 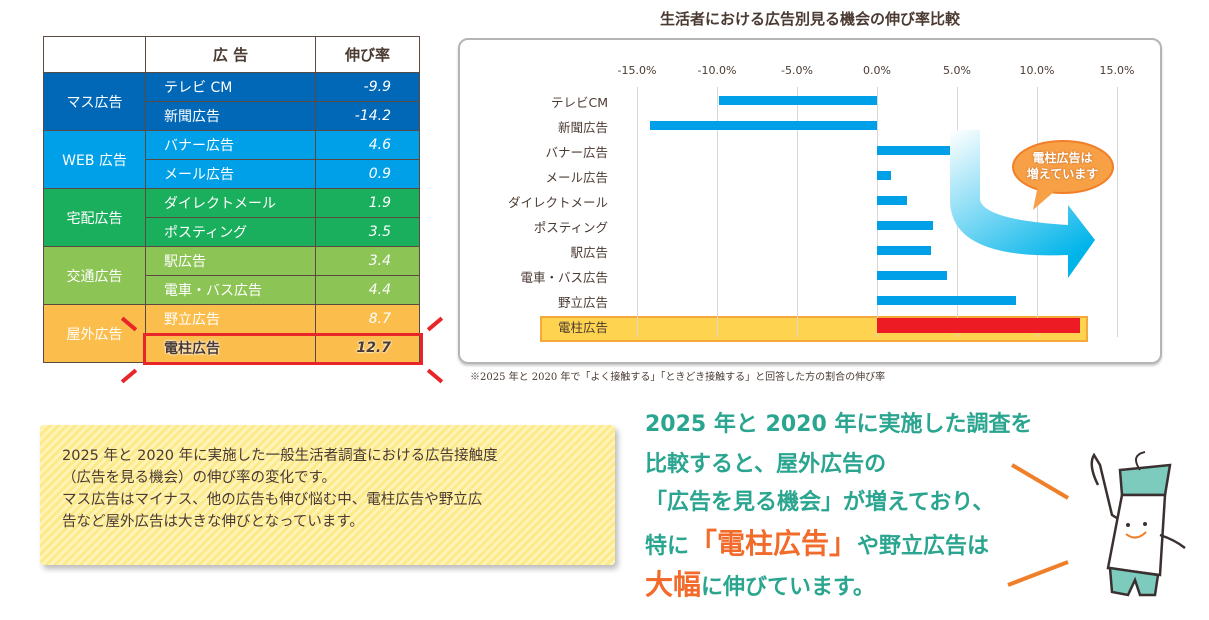 What do you see at coordinates (283, 349) in the screenshot?
I see `highlight-box` at bounding box center [283, 349].